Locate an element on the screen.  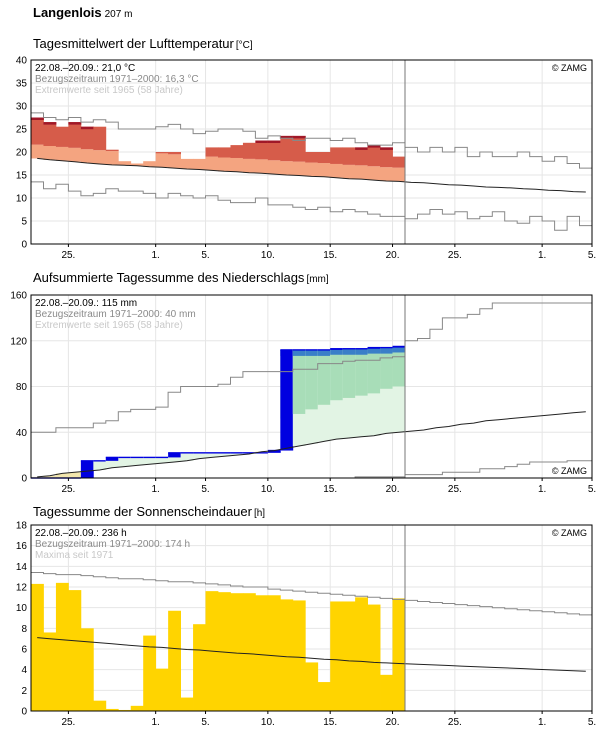
sunshine-chart-title: Tagessumme der Sonnenscheindauer [h] is located at coordinates (149, 511).